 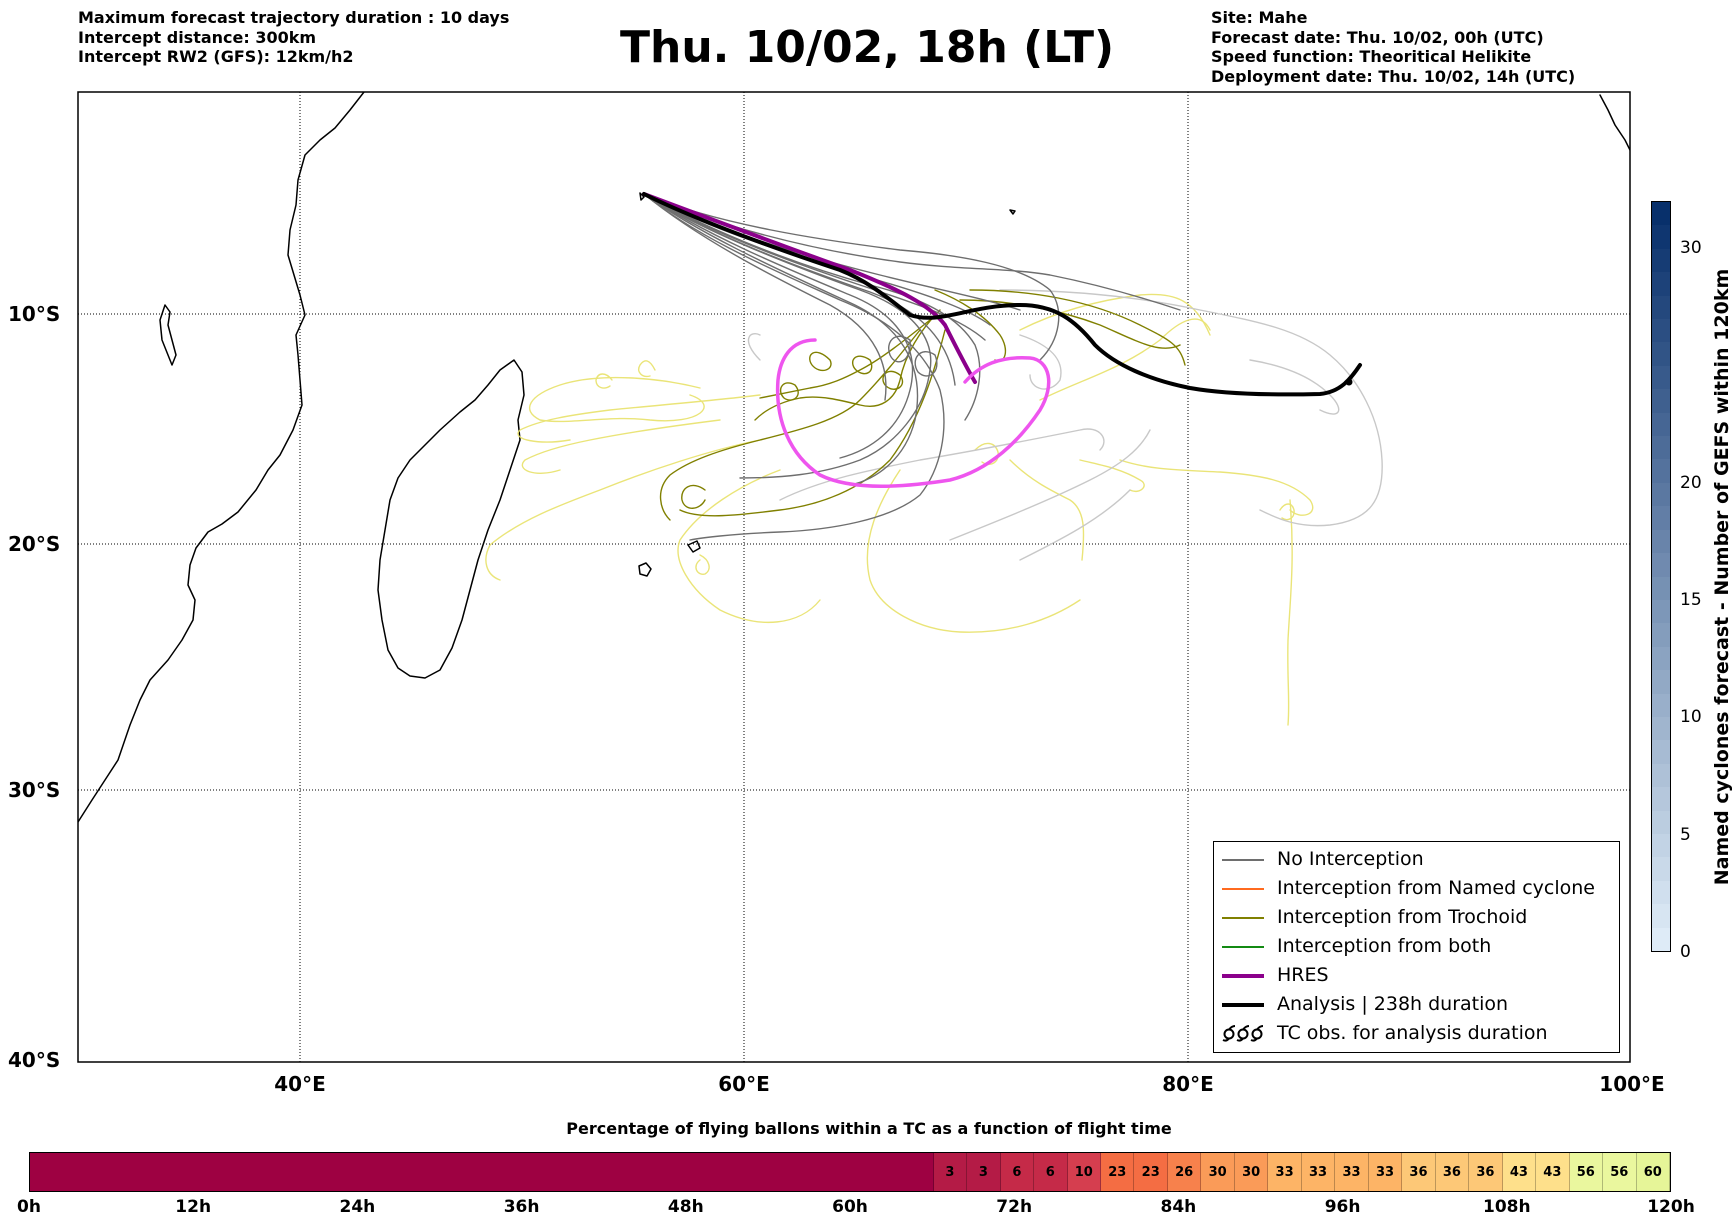 I want to click on colorbar-tick-label: 48h, so click(x=685, y=1207).